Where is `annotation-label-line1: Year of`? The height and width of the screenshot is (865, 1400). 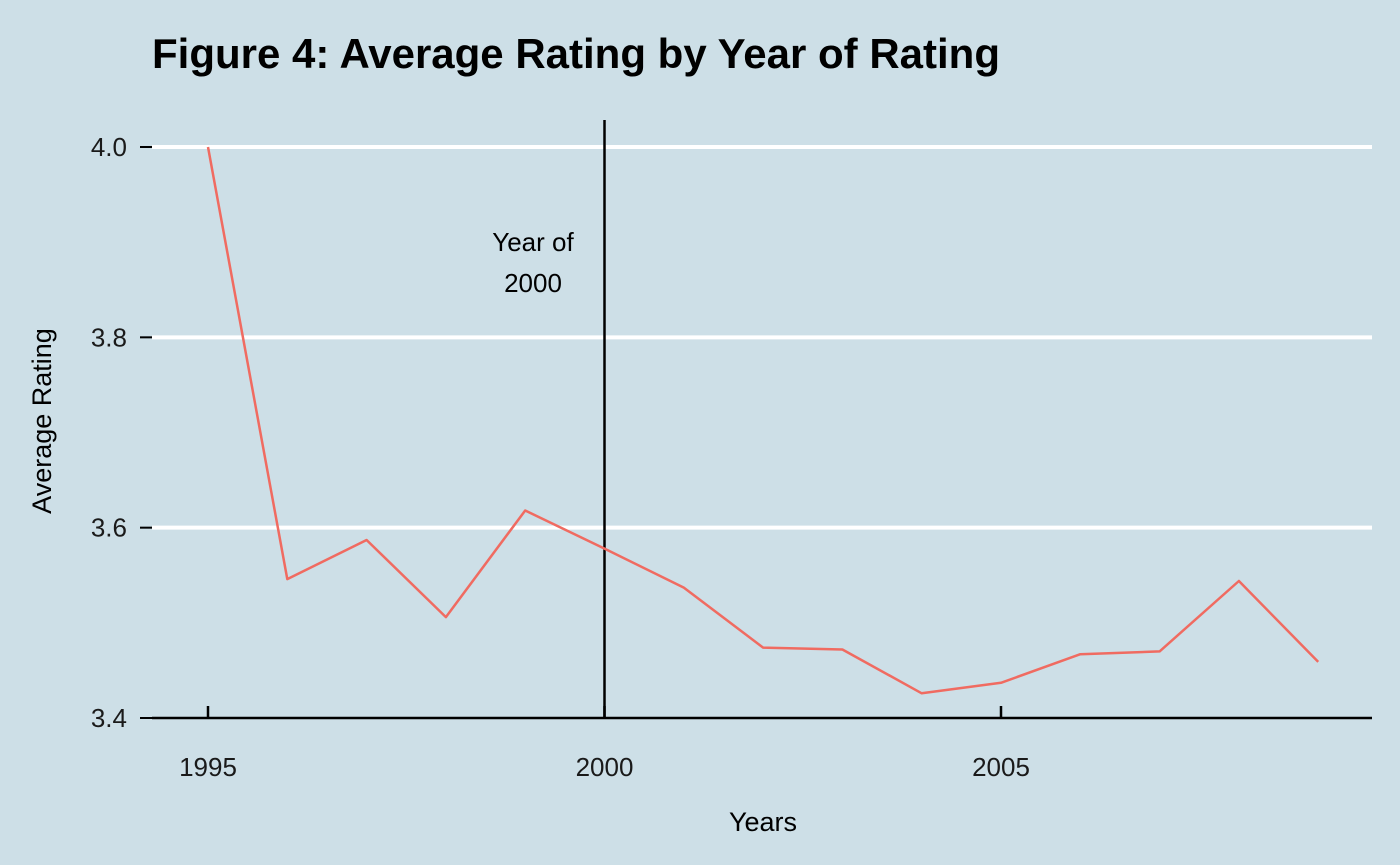
annotation-label-line1: Year of is located at coordinates (533, 242).